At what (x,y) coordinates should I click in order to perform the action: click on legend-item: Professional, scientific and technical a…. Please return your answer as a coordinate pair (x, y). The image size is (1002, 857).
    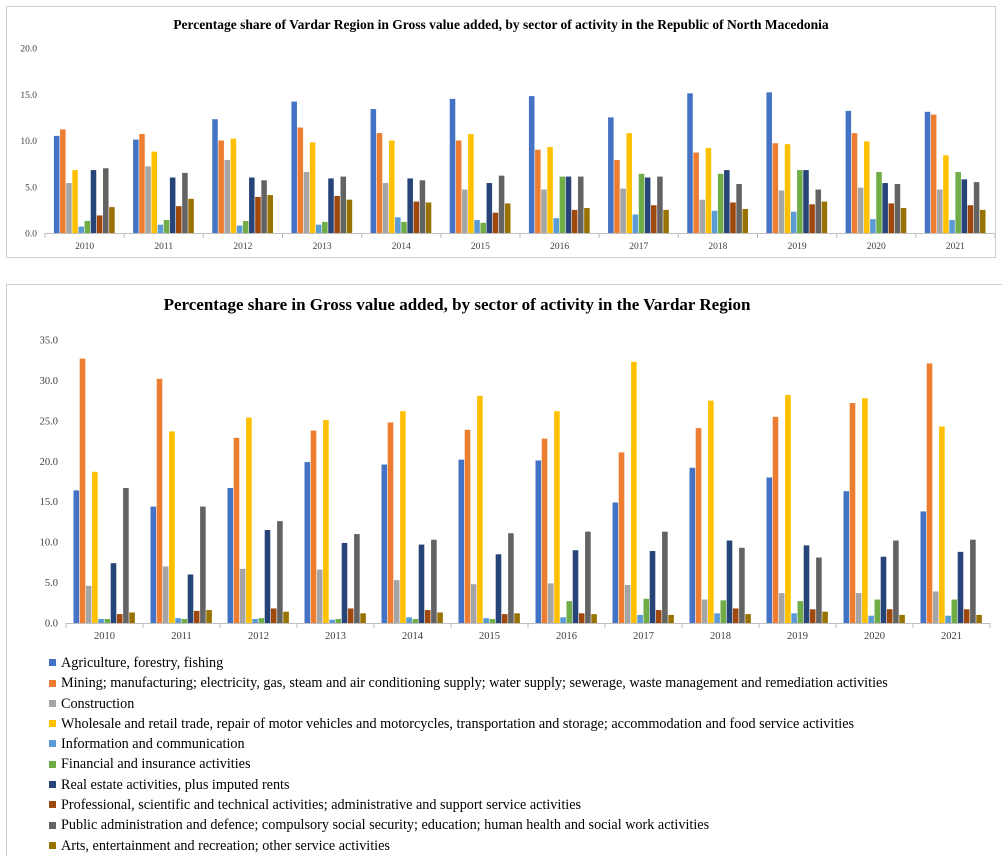
    Looking at the image, I should click on (524, 805).